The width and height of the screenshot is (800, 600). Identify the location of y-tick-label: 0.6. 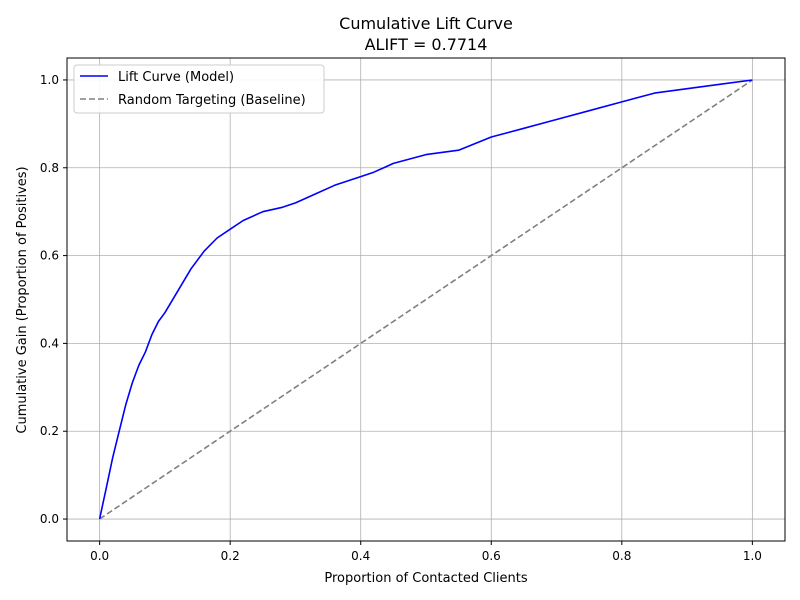
(49, 256).